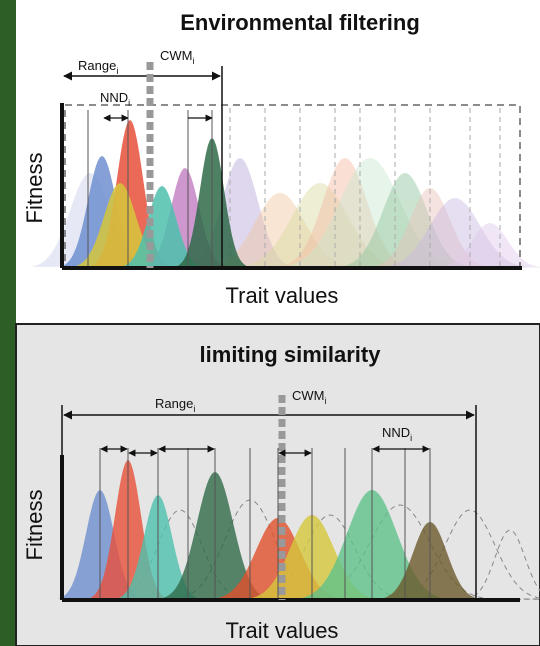  What do you see at coordinates (162, 227) in the screenshot?
I see `species-curve` at bounding box center [162, 227].